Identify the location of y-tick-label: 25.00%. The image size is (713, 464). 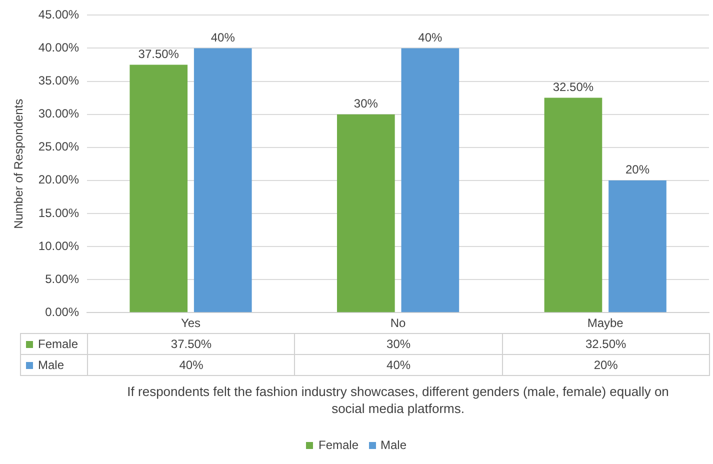
(59, 147).